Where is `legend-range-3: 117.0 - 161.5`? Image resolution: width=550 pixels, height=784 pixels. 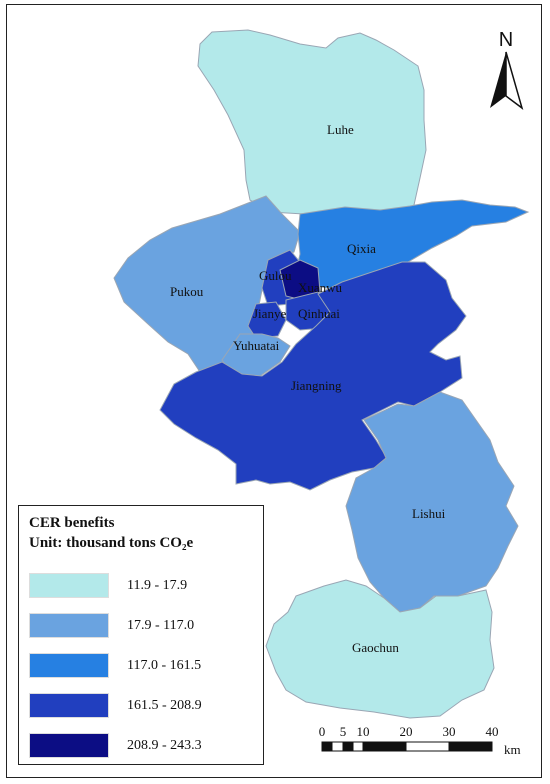
legend-range-3: 117.0 - 161.5 is located at coordinates (164, 665).